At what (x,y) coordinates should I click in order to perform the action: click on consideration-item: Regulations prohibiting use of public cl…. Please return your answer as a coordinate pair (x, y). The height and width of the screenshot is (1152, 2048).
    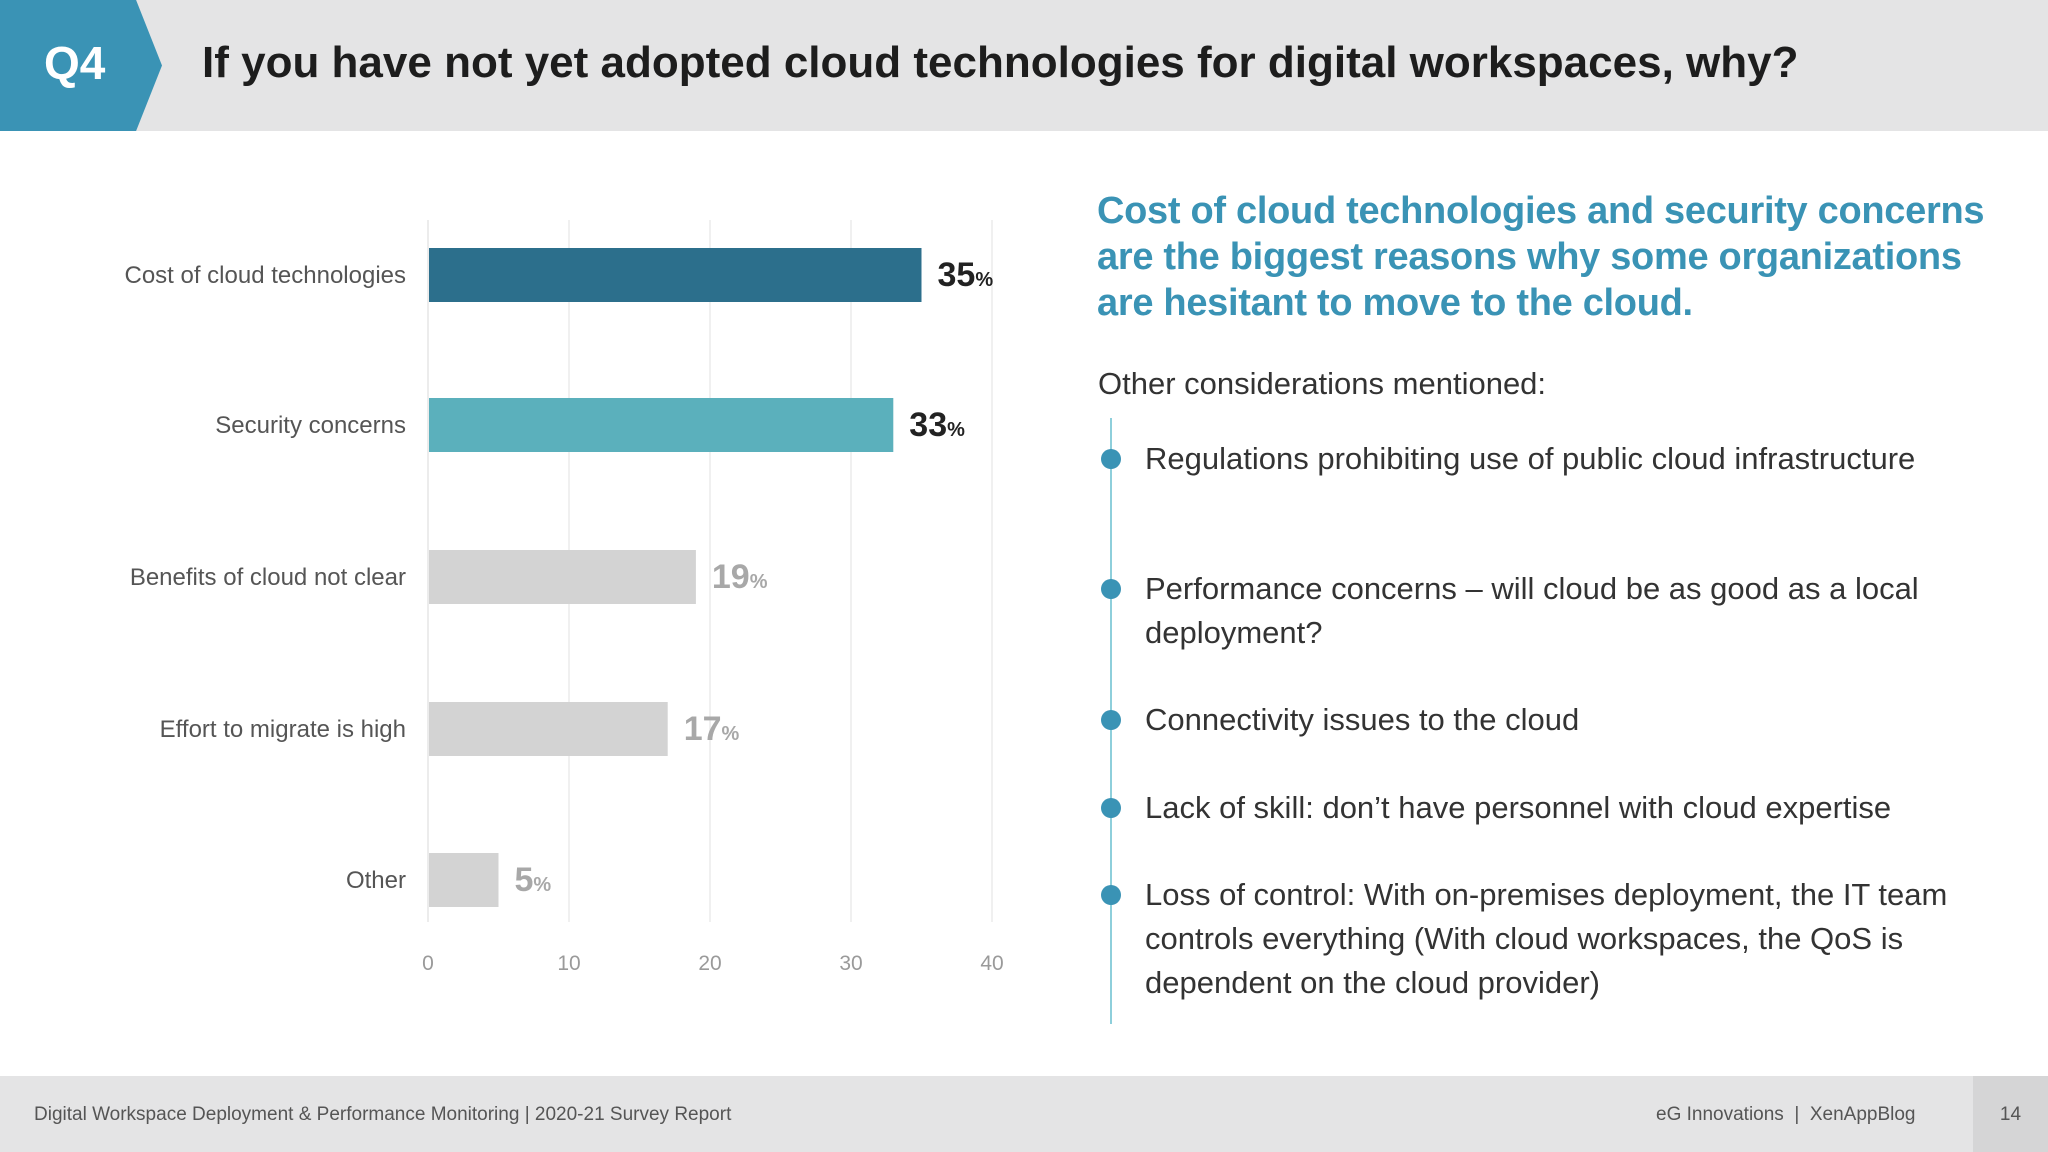
    Looking at the image, I should click on (1530, 458).